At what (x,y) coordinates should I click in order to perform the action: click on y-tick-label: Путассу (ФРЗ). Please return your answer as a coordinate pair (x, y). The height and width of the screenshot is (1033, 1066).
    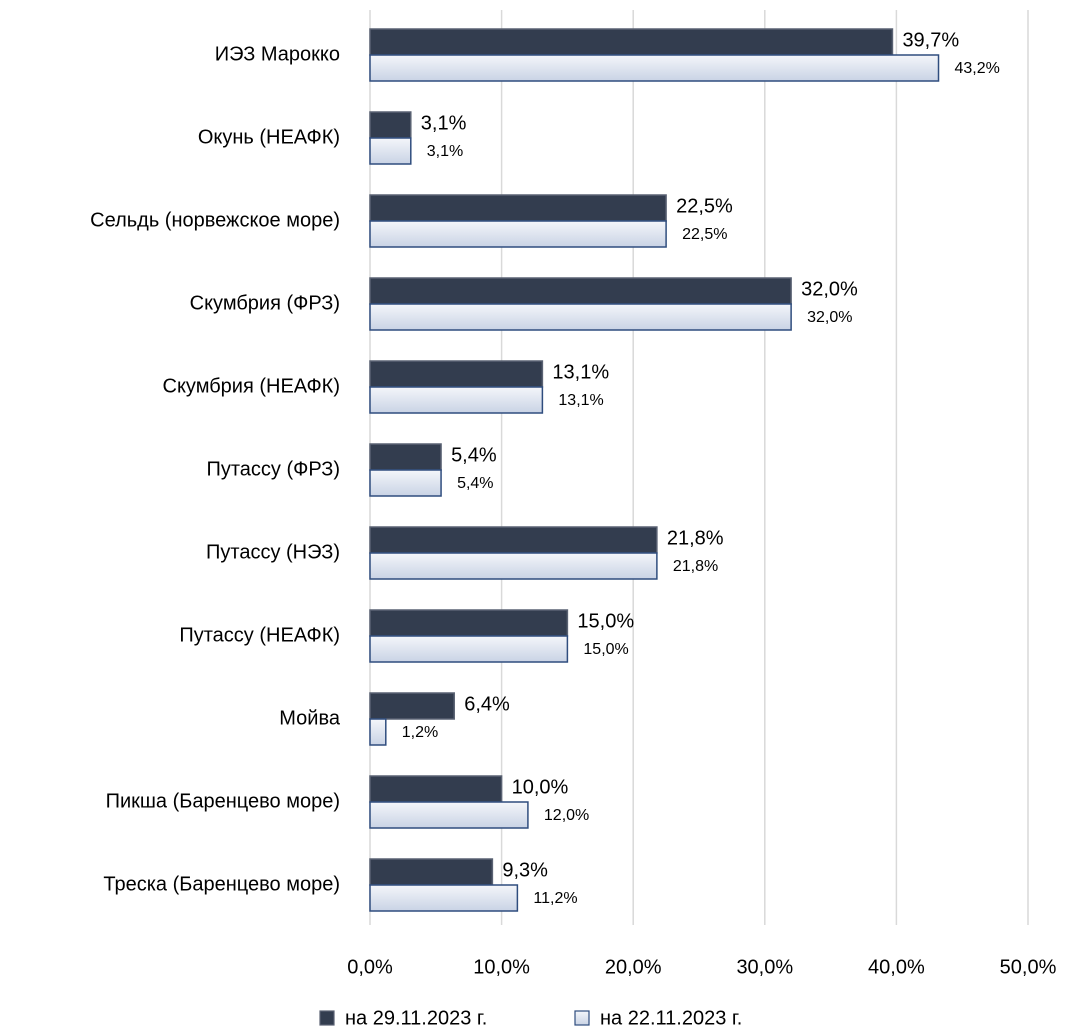
    Looking at the image, I should click on (274, 469).